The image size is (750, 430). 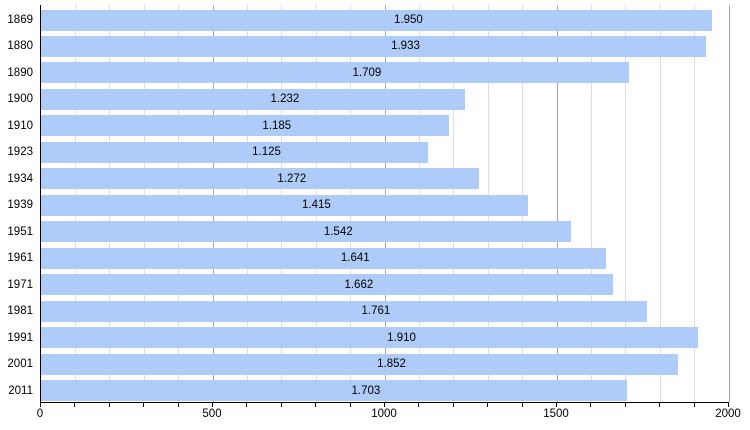 I want to click on x-axis-tick-label: 2000, so click(x=728, y=414).